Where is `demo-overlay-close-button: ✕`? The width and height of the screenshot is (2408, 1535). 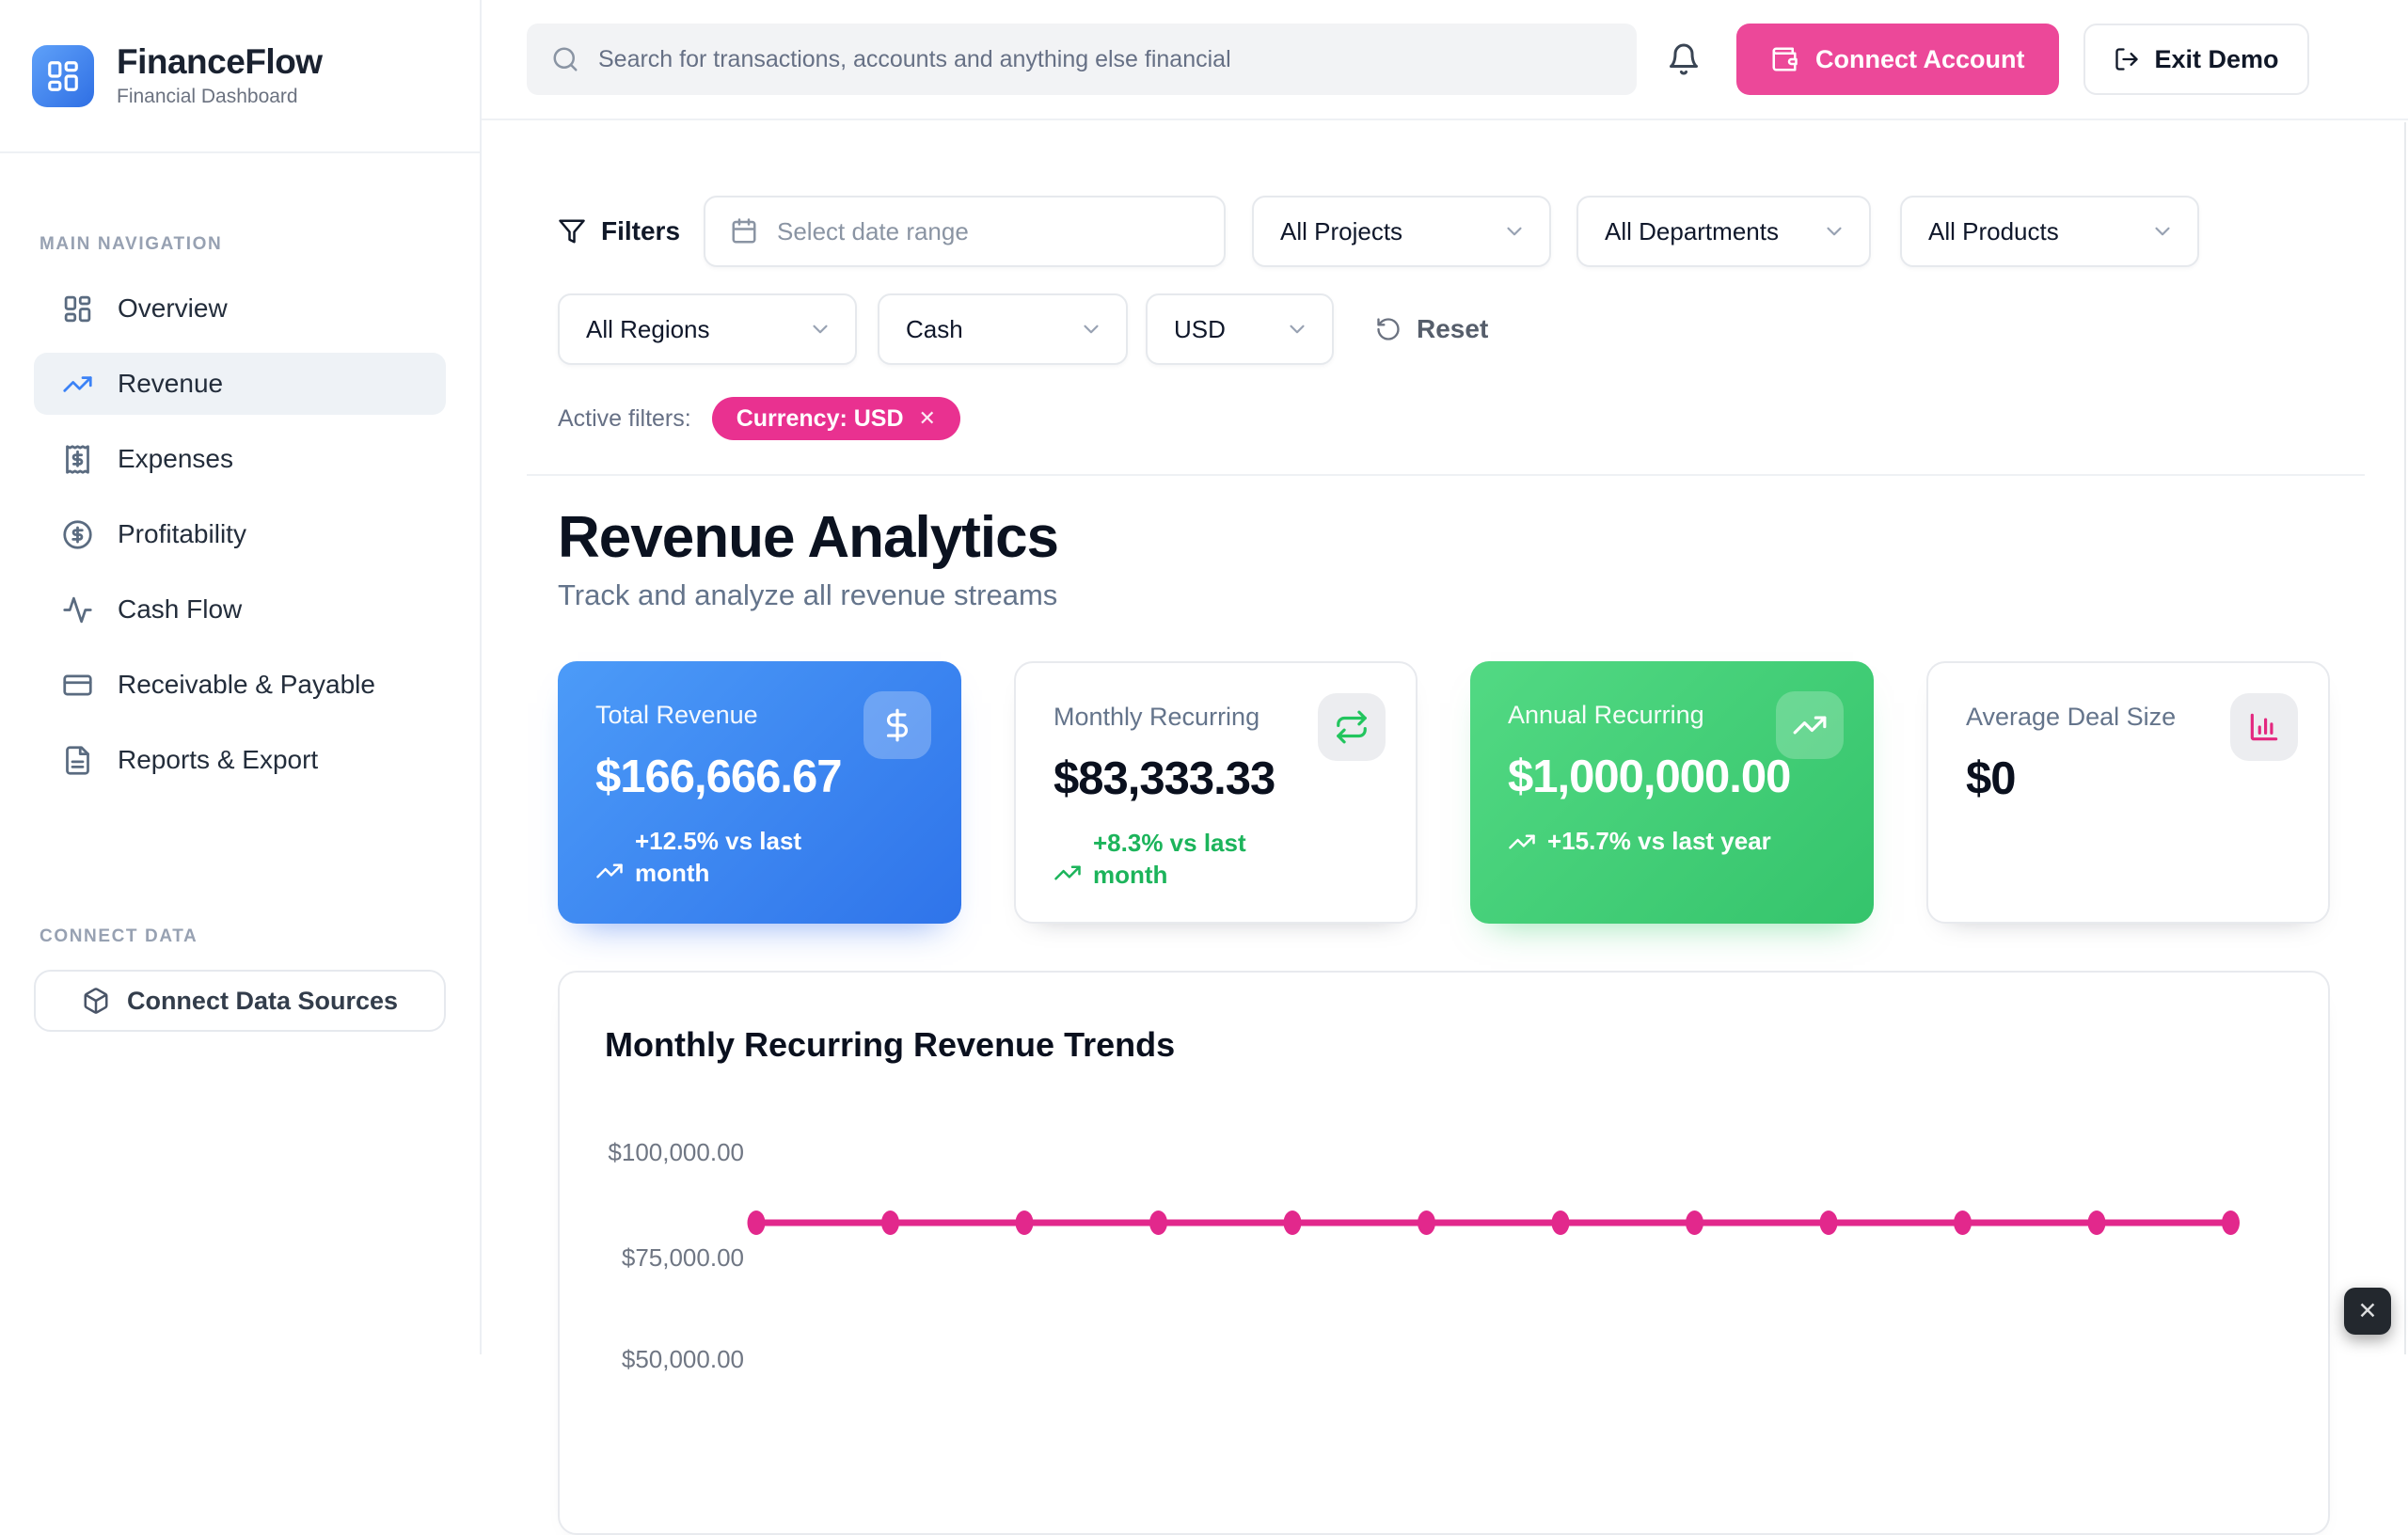 demo-overlay-close-button: ✕ is located at coordinates (2368, 1311).